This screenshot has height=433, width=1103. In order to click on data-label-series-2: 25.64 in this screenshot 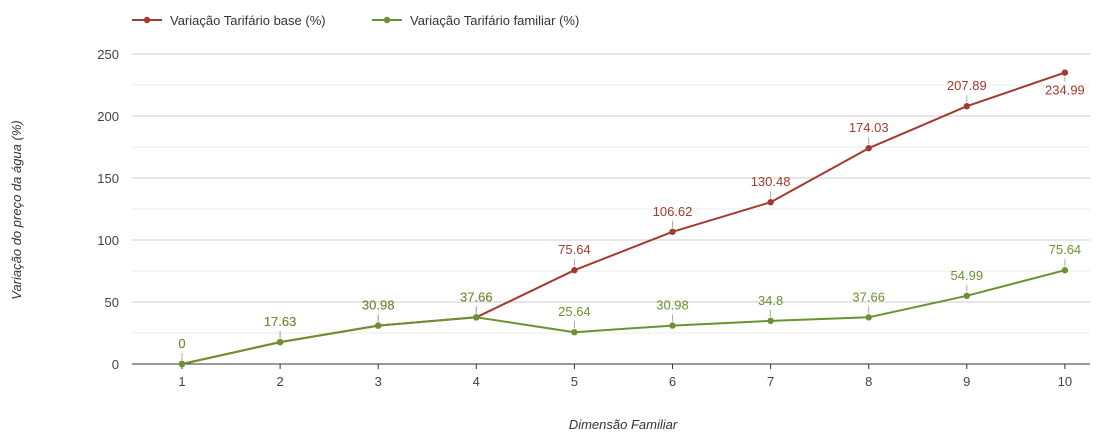, I will do `click(574, 311)`.